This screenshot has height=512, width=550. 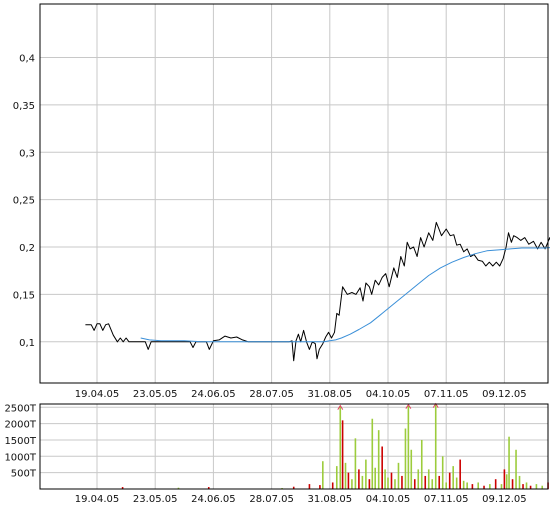 What do you see at coordinates (345, 295) in the screenshot?
I see `series-line-avg-long` at bounding box center [345, 295].